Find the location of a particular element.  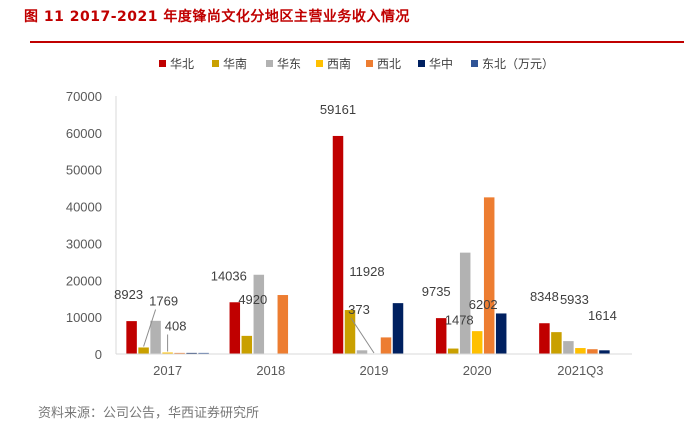

legend-label: 西北 is located at coordinates (389, 64).